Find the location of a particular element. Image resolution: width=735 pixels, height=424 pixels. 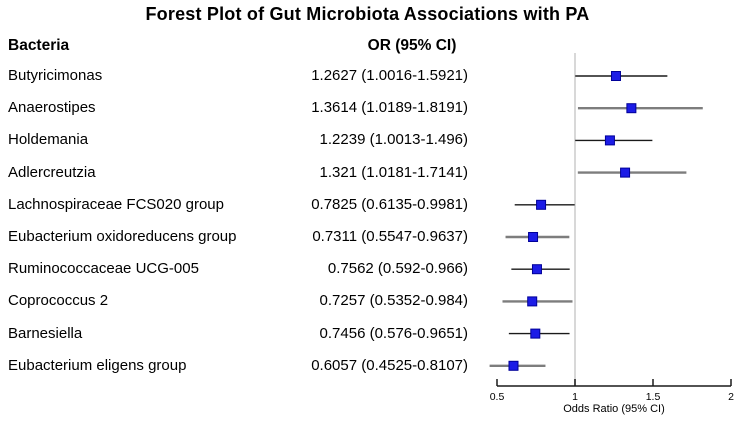

row-or-ci-value: 0.7456 (0.576-0.9651) is located at coordinates (393, 333).